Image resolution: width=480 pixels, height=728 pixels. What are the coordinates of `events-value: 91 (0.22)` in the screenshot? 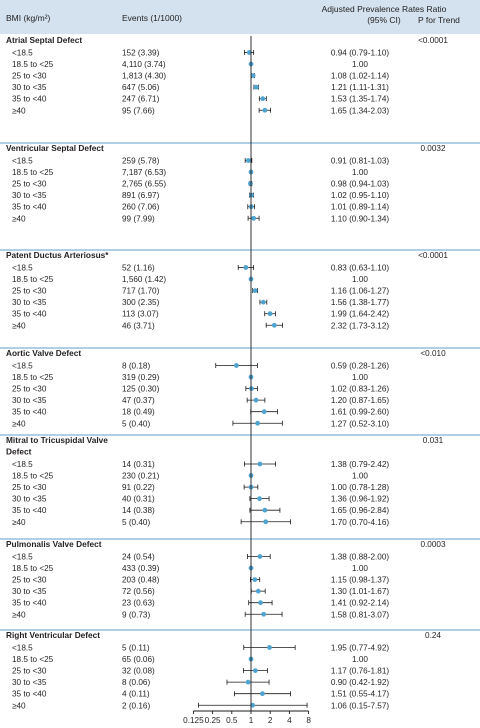 It's located at (138, 487).